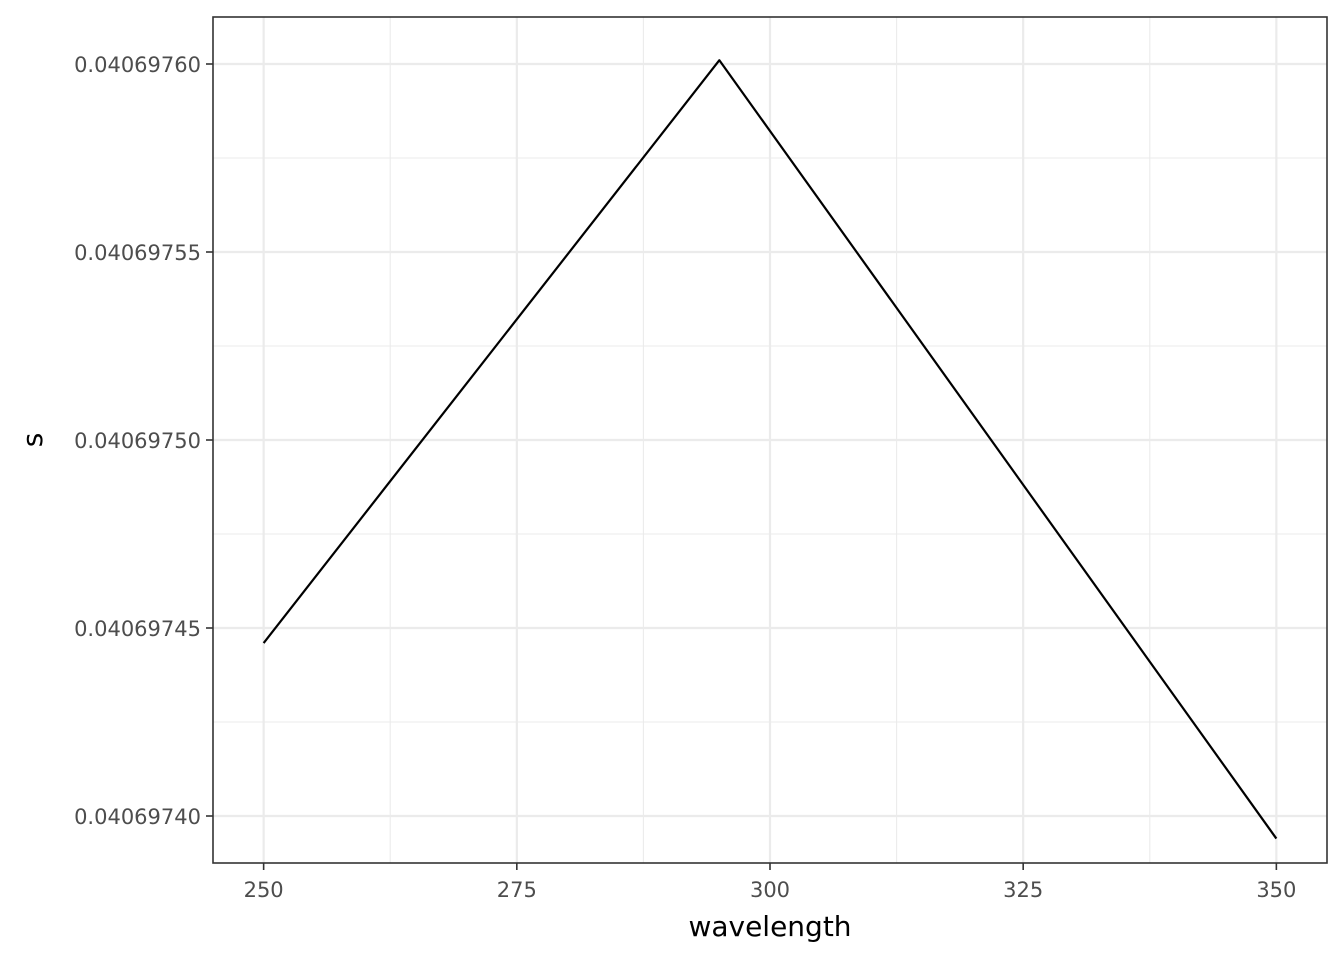 This screenshot has height=960, width=1344. What do you see at coordinates (137, 253) in the screenshot?
I see `y-tick-label: 0.04069755` at bounding box center [137, 253].